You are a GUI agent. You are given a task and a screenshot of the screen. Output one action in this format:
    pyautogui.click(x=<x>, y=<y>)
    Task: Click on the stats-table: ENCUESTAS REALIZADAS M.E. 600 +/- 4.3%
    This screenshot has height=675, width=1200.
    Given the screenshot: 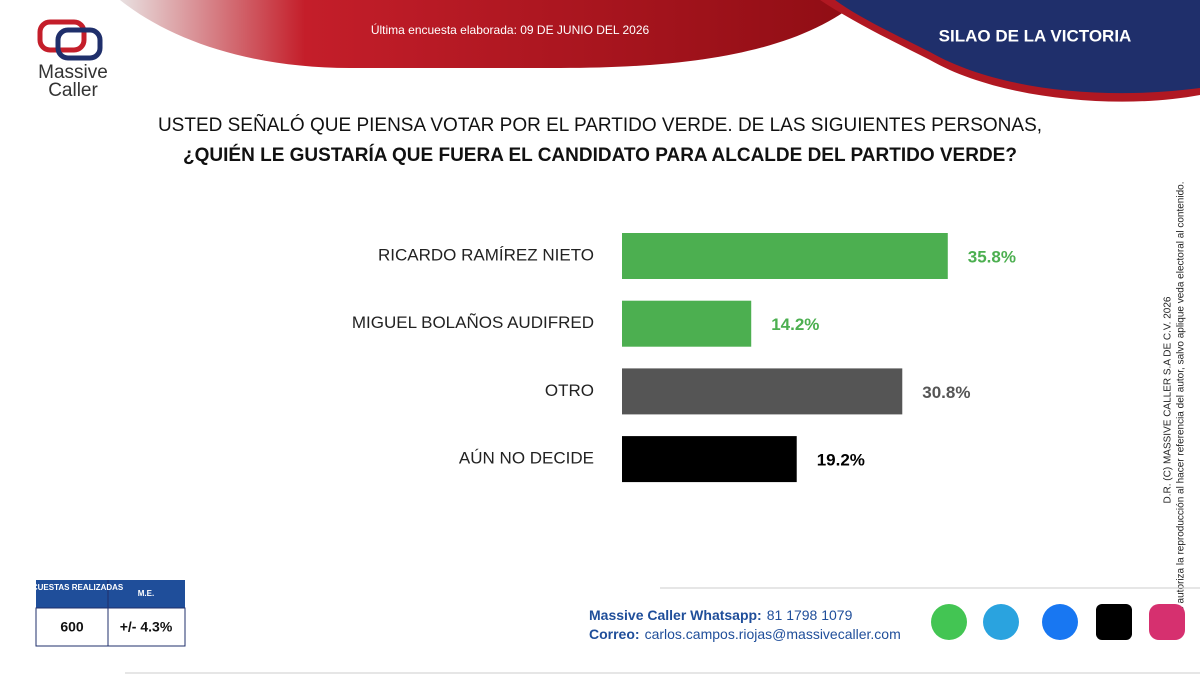 What is the action you would take?
    pyautogui.click(x=103, y=613)
    